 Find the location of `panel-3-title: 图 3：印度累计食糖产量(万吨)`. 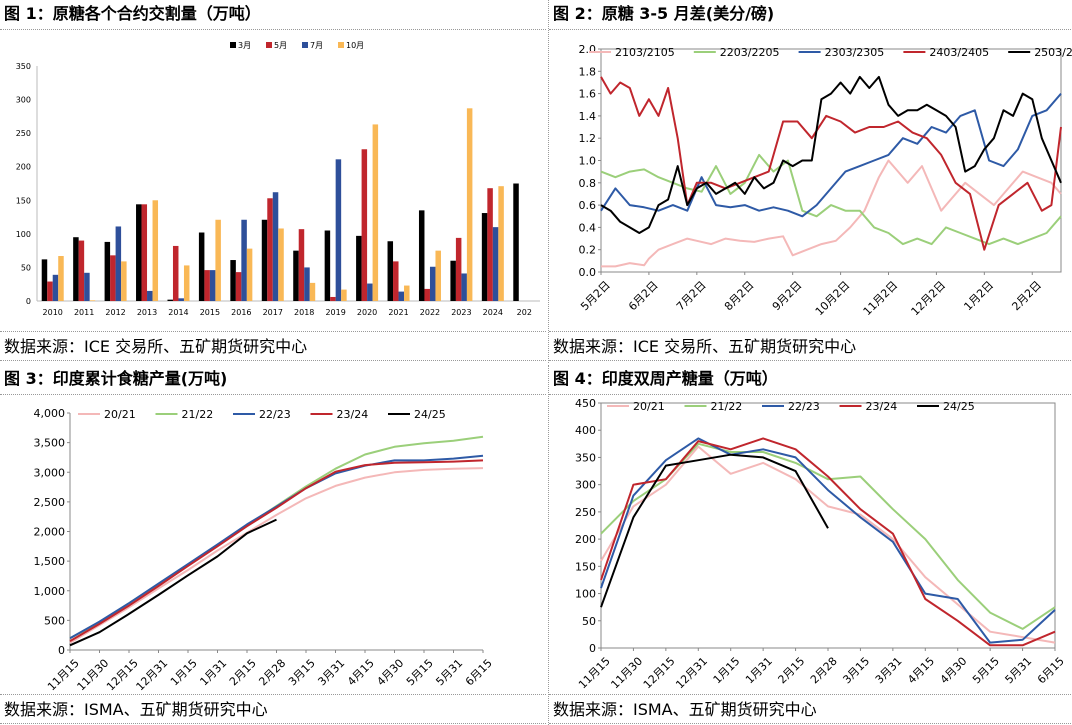

panel-3-title: 图 3：印度累计食糖产量(万吨) is located at coordinates (273, 380).